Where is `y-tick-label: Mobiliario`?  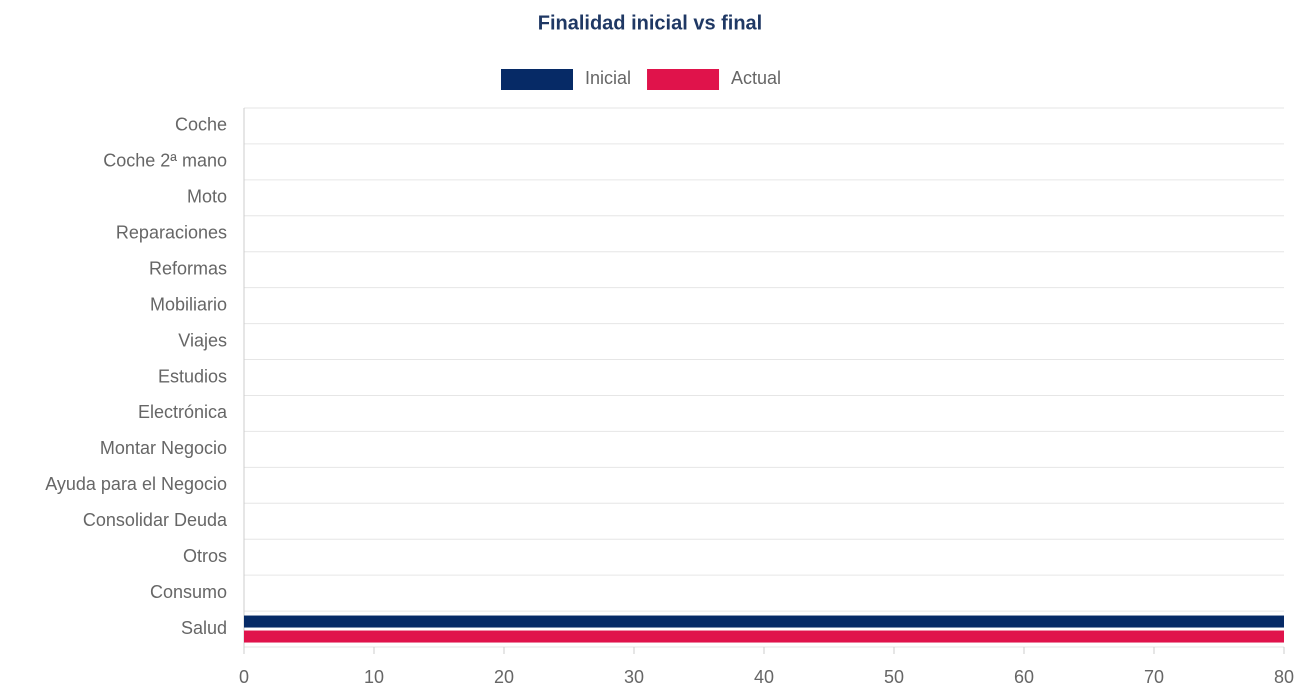 y-tick-label: Mobiliario is located at coordinates (188, 304).